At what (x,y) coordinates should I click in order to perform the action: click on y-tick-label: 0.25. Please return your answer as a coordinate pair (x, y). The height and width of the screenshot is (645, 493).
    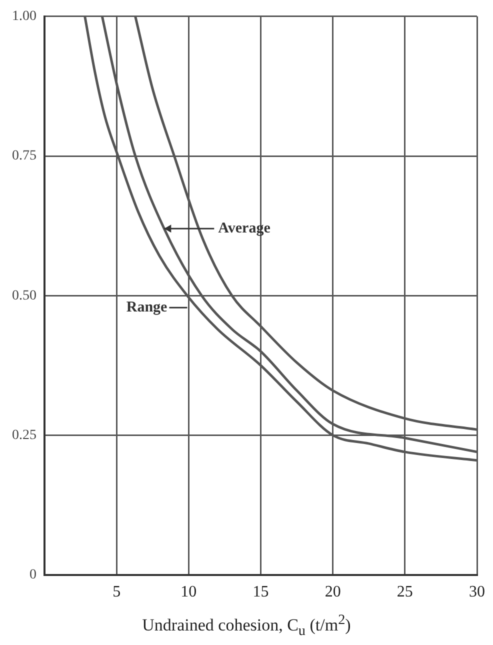
    Looking at the image, I should click on (24, 435).